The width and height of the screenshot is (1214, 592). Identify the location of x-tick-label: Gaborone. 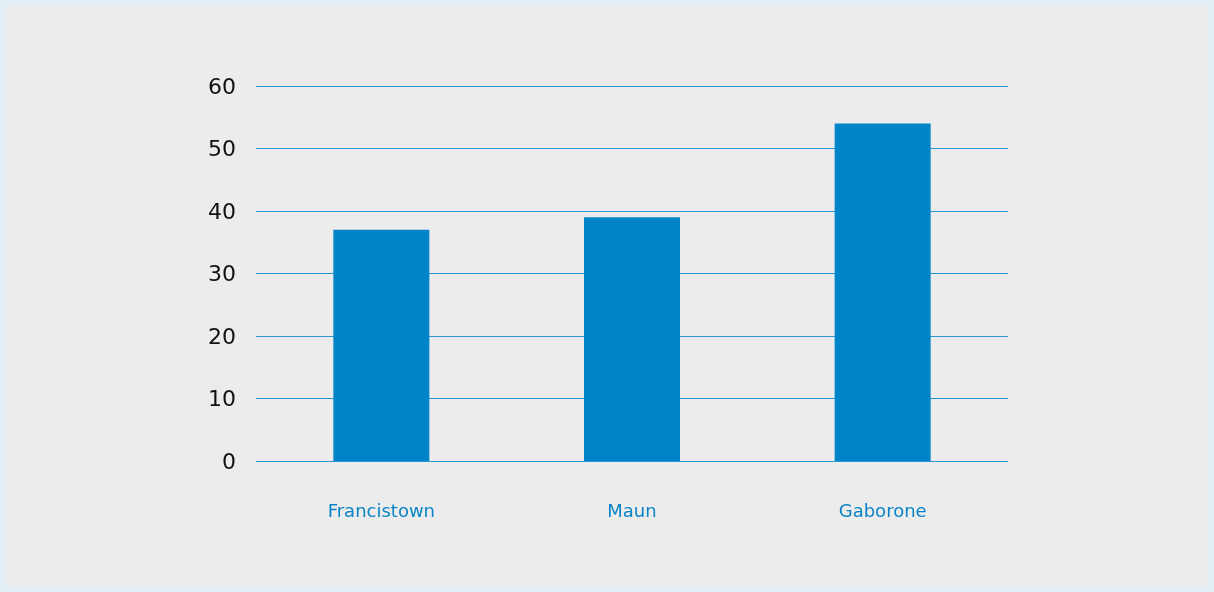
(882, 510).